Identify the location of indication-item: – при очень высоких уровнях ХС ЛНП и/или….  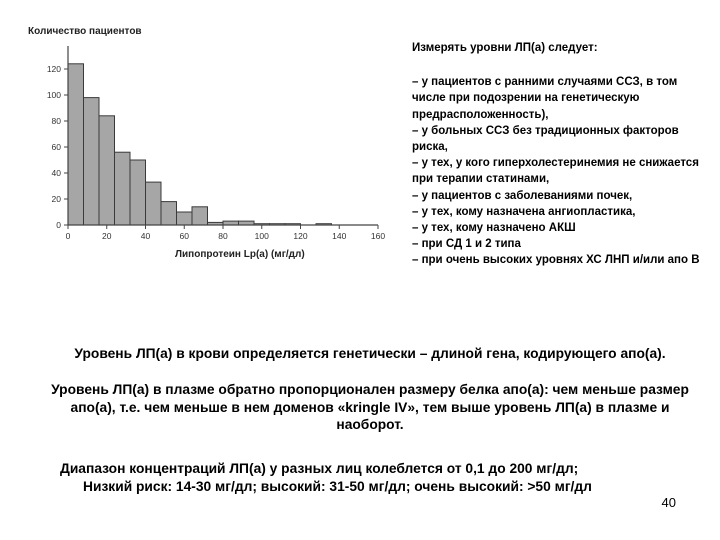
(556, 260).